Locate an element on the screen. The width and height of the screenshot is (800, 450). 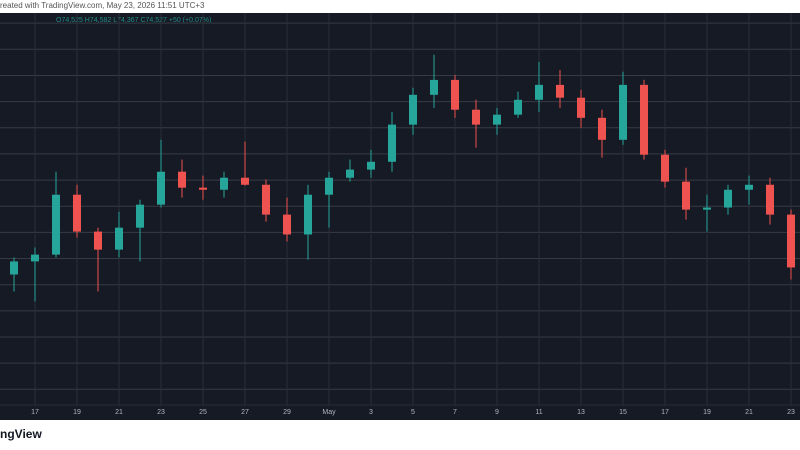
x-tick-label: 27 is located at coordinates (245, 412).